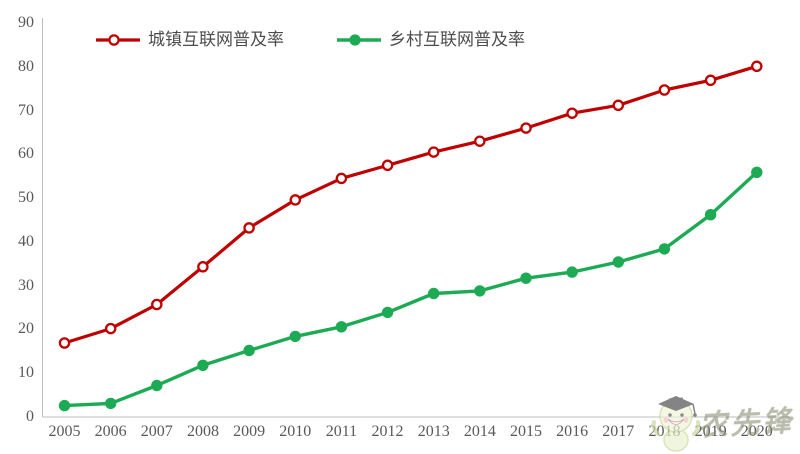 This screenshot has height=454, width=800. I want to click on x-tick-label: 2019, so click(710, 431).